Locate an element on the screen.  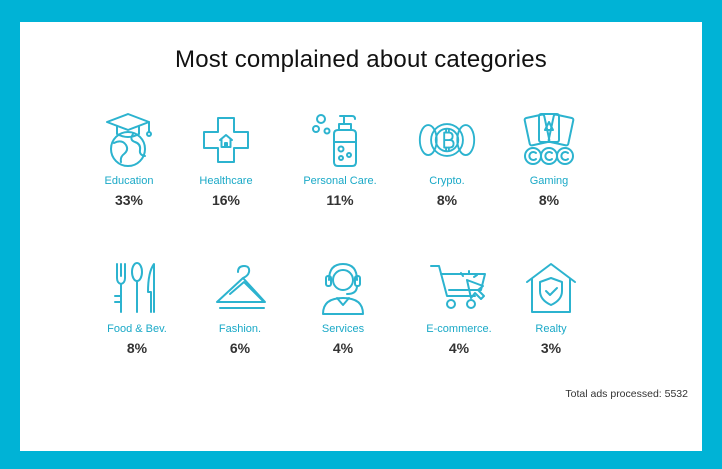
category-percent: 11% is located at coordinates (340, 200).